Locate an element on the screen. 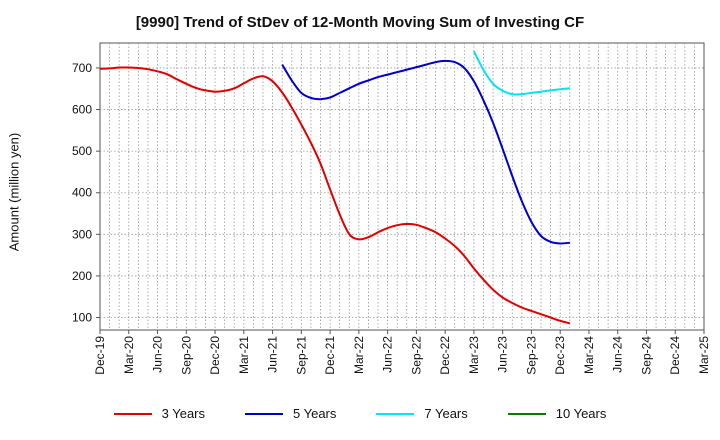 This screenshot has height=440, width=720. legend-label: 10 Years is located at coordinates (581, 413).